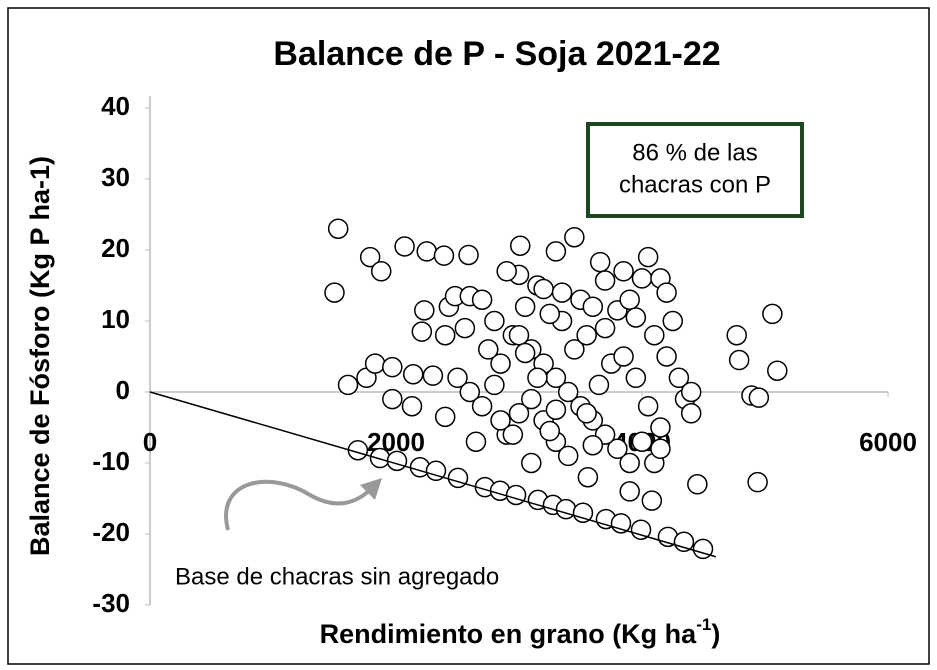  I want to click on y-tick-label: -20, so click(111, 532).